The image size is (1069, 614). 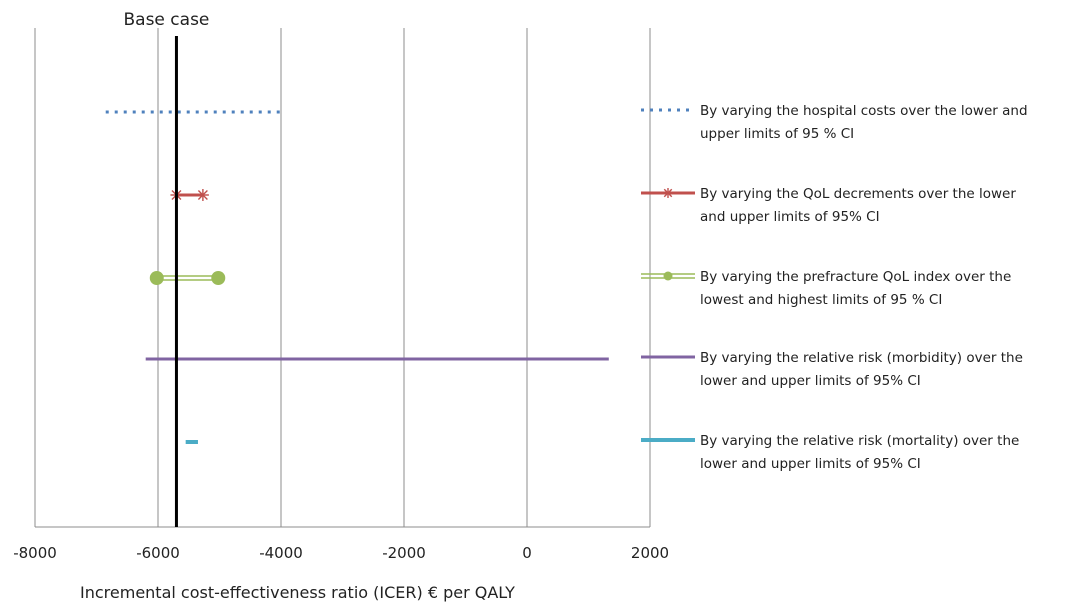 What do you see at coordinates (777, 134) in the screenshot?
I see `legend-text-line2: upper limits of 95 % CI` at bounding box center [777, 134].